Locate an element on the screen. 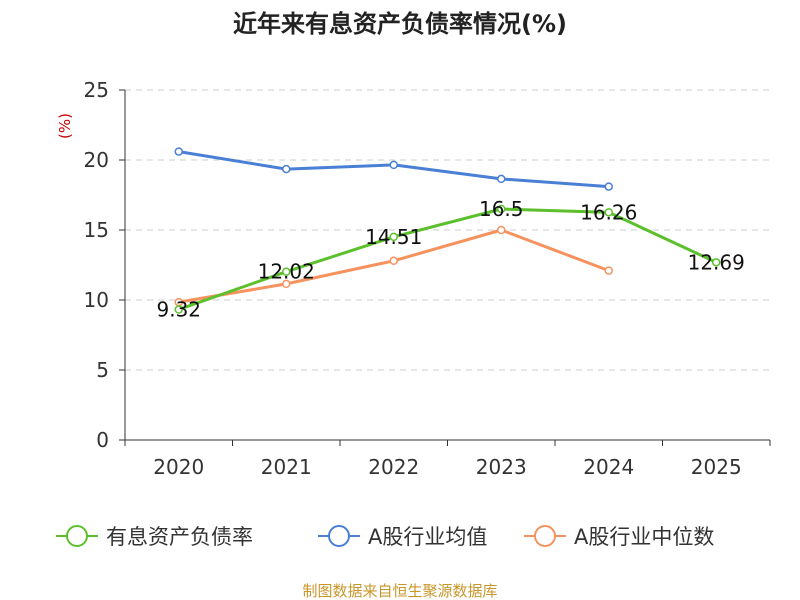  series-line is located at coordinates (447, 259).